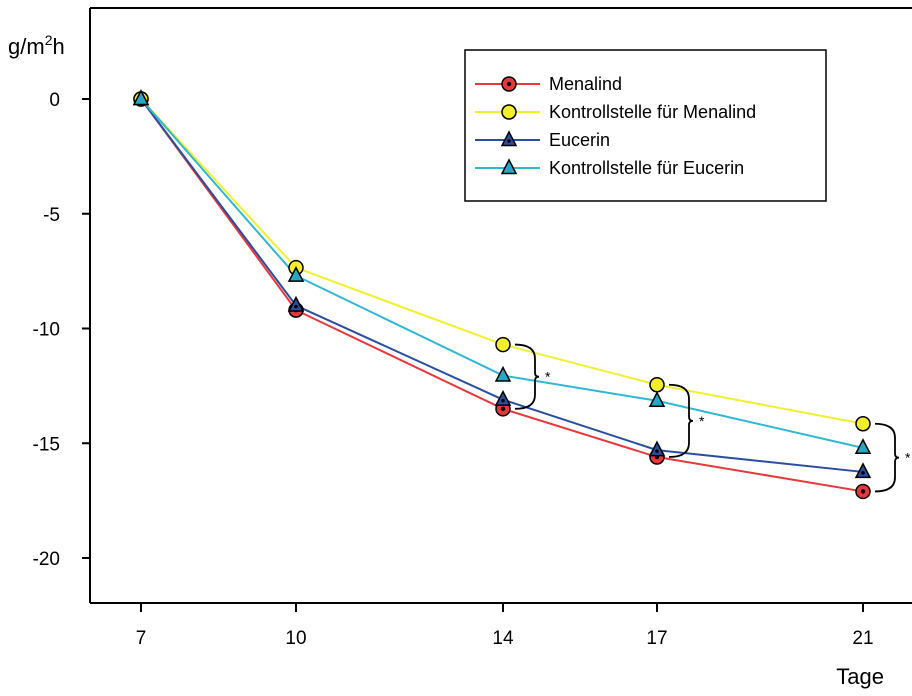 The height and width of the screenshot is (696, 912). I want to click on x-tick-label: 21, so click(862, 638).